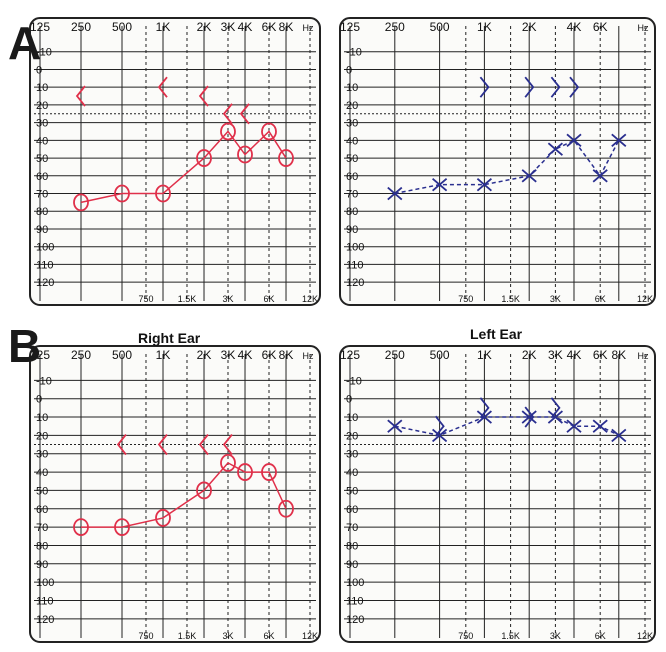 Image resolution: width=666 pixels, height=652 pixels. Describe the element at coordinates (355, 265) in the screenshot. I see `y-tick-label: 110` at that location.